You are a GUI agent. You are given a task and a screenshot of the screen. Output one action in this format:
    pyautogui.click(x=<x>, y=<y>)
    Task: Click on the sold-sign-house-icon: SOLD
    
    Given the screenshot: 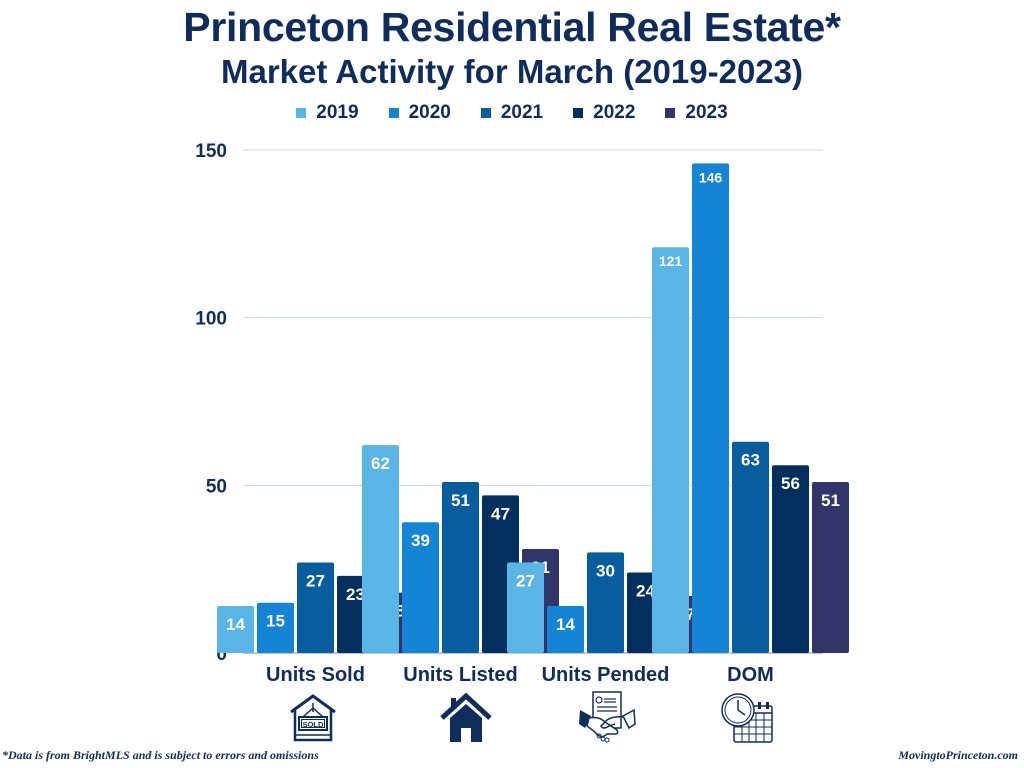 What is the action you would take?
    pyautogui.click(x=313, y=718)
    